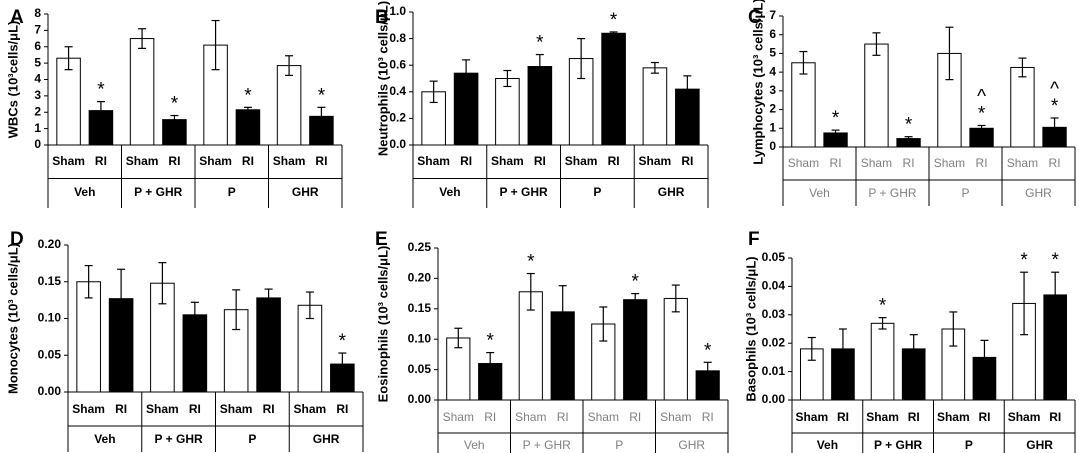 The image size is (1079, 453). What do you see at coordinates (754, 239) in the screenshot?
I see `panel-label: F` at bounding box center [754, 239].